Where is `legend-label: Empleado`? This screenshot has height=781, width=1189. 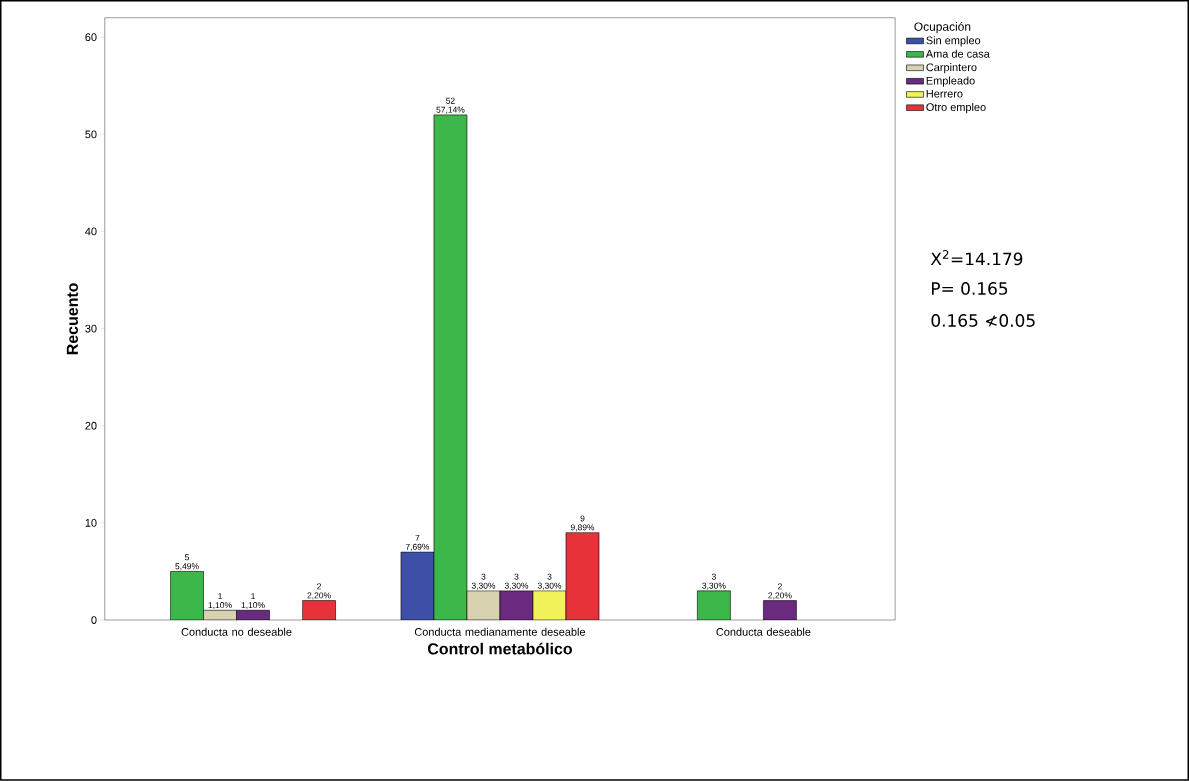 legend-label: Empleado is located at coordinates (950, 81).